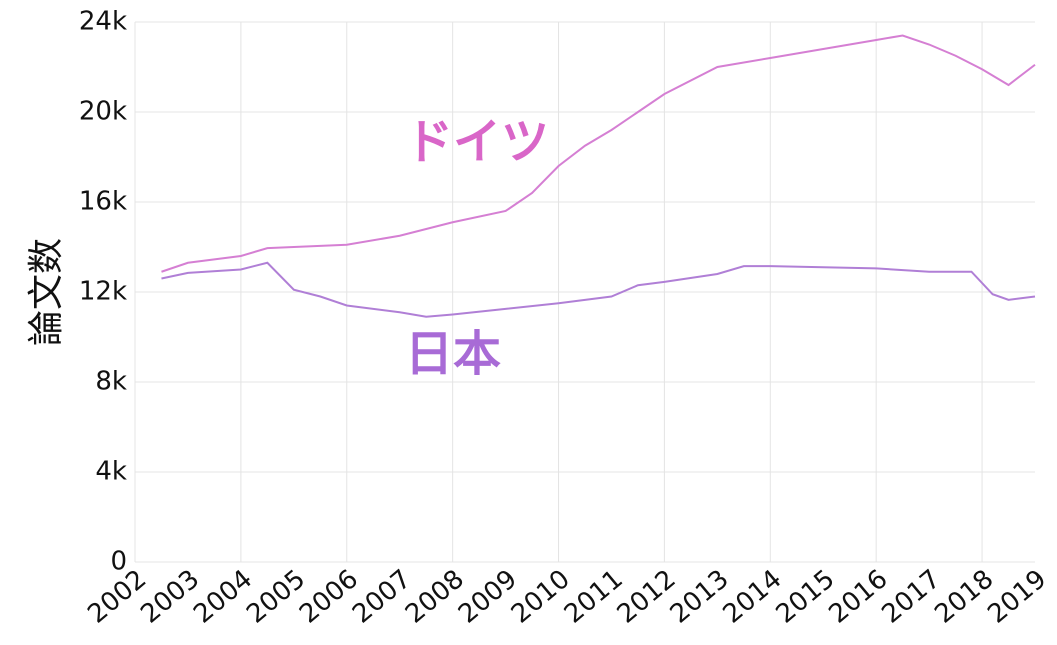  What do you see at coordinates (103, 292) in the screenshot?
I see `y-tick-label: 12k` at bounding box center [103, 292].